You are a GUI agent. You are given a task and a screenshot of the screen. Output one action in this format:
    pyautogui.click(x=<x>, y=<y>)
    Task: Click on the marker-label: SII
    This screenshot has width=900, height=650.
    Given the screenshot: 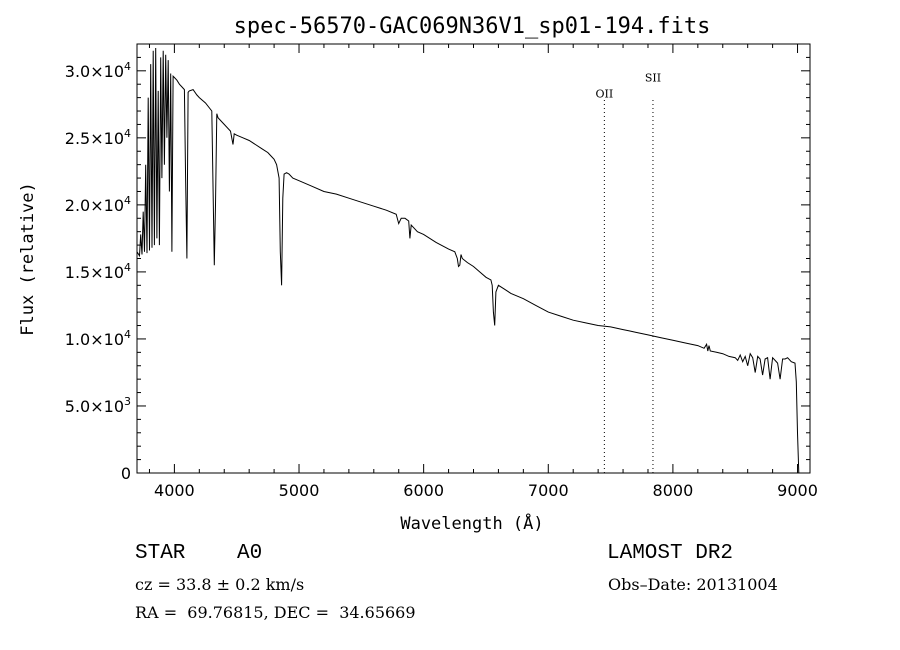 What is the action you would take?
    pyautogui.click(x=653, y=78)
    